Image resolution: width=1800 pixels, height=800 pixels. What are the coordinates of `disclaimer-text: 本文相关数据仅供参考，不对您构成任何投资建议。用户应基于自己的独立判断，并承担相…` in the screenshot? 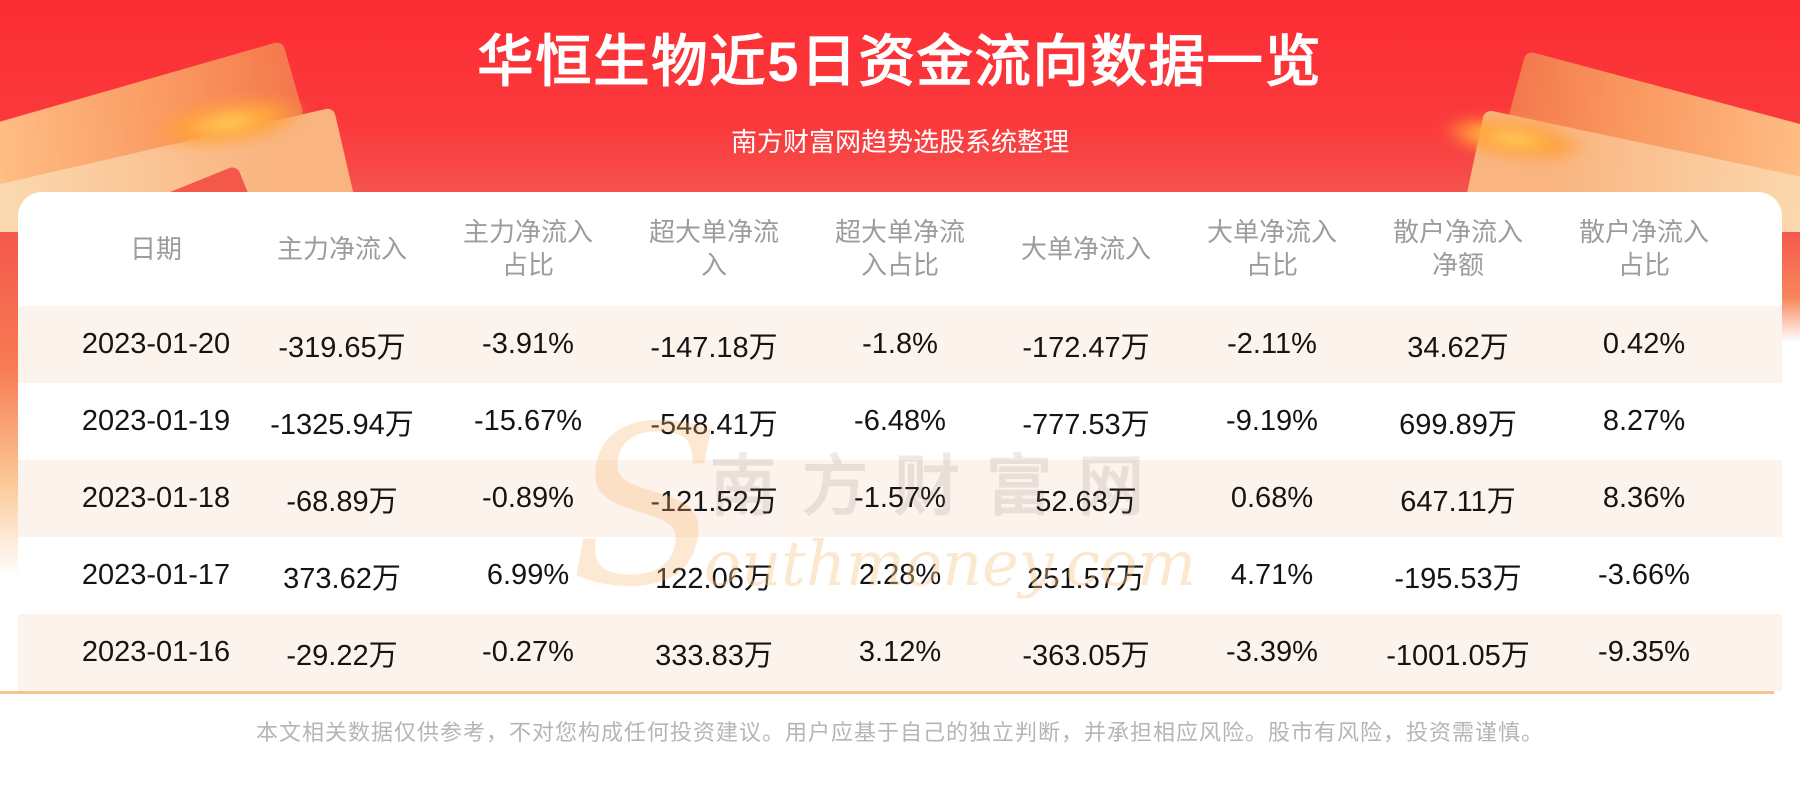 It's located at (899, 732).